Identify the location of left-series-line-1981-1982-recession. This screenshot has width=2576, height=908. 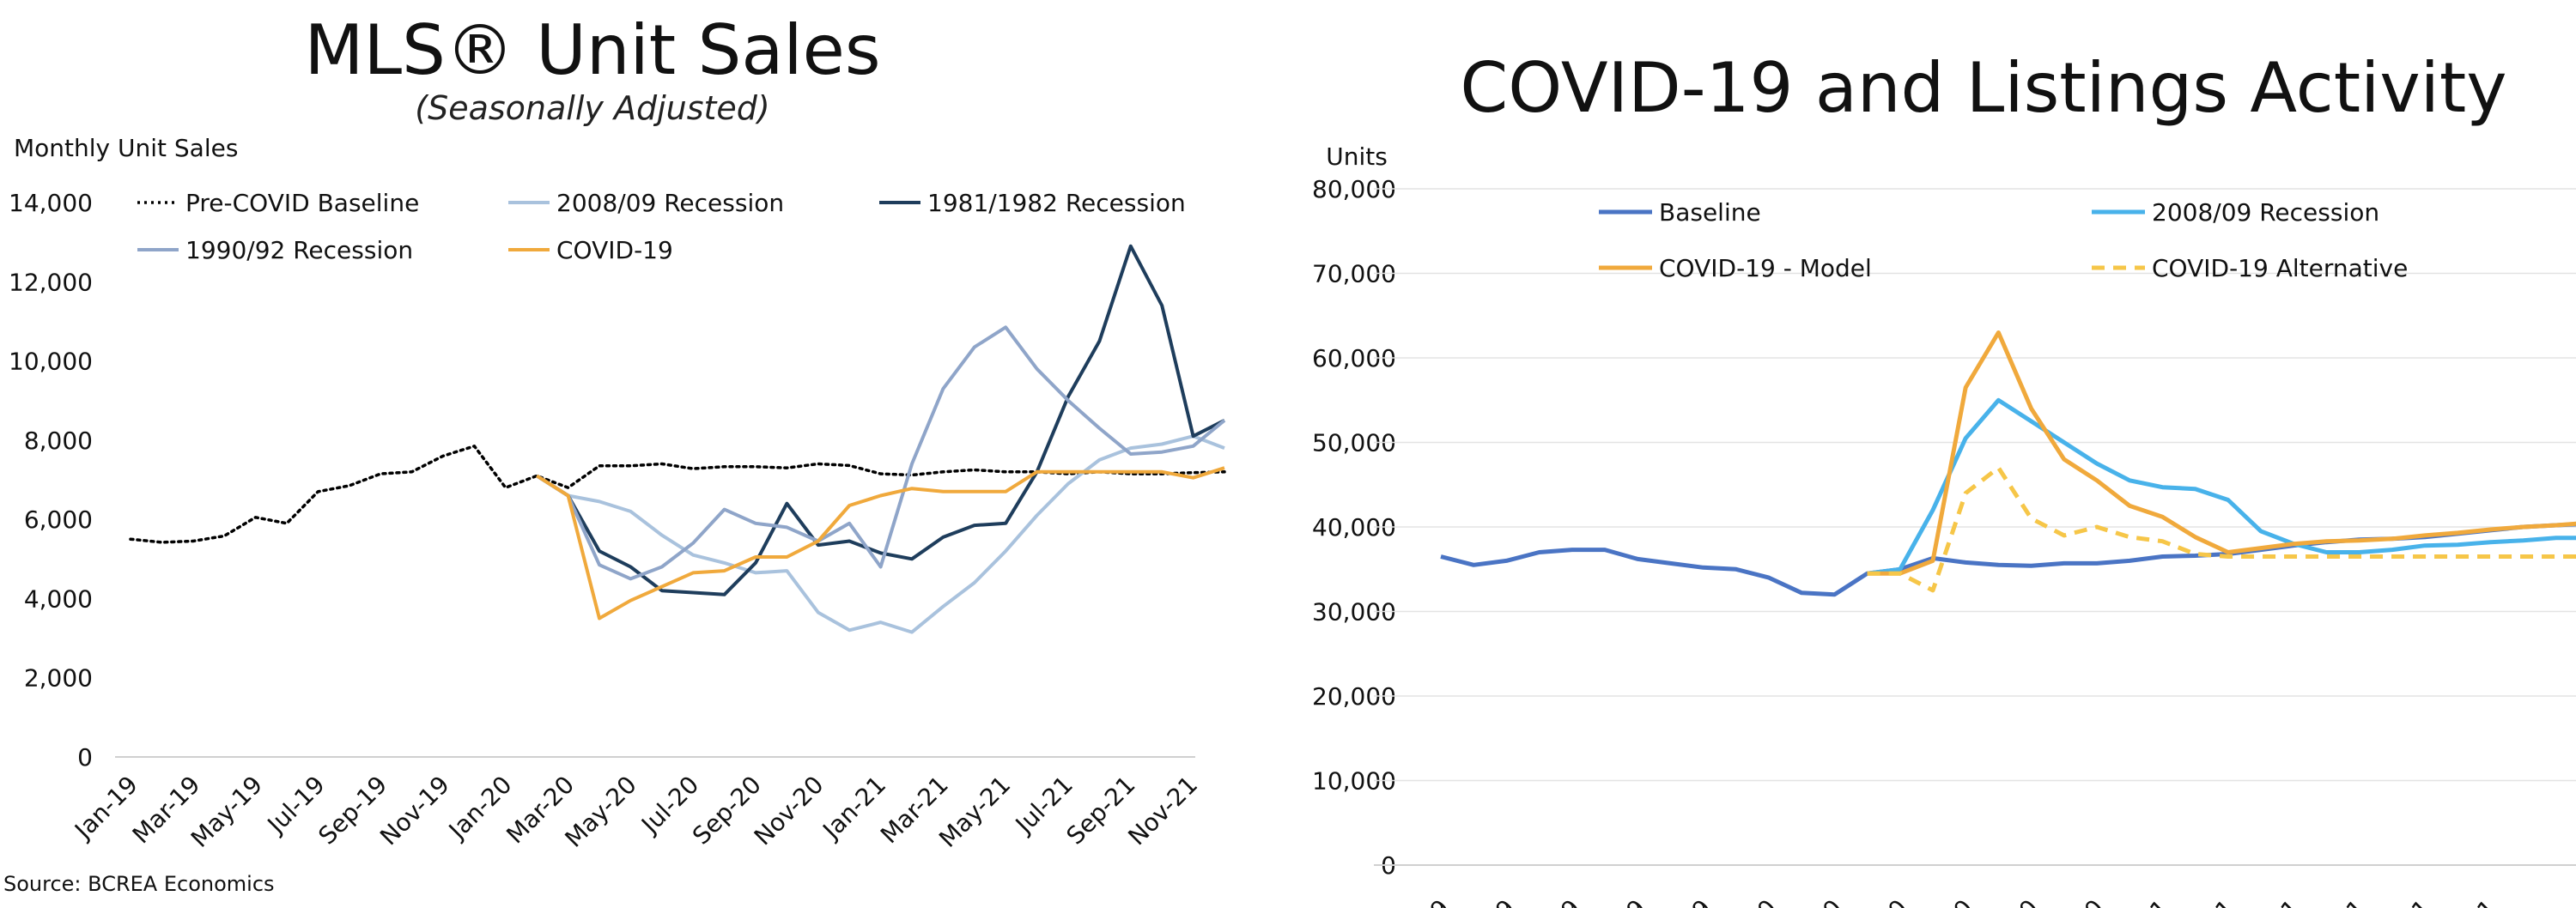
(881, 420).